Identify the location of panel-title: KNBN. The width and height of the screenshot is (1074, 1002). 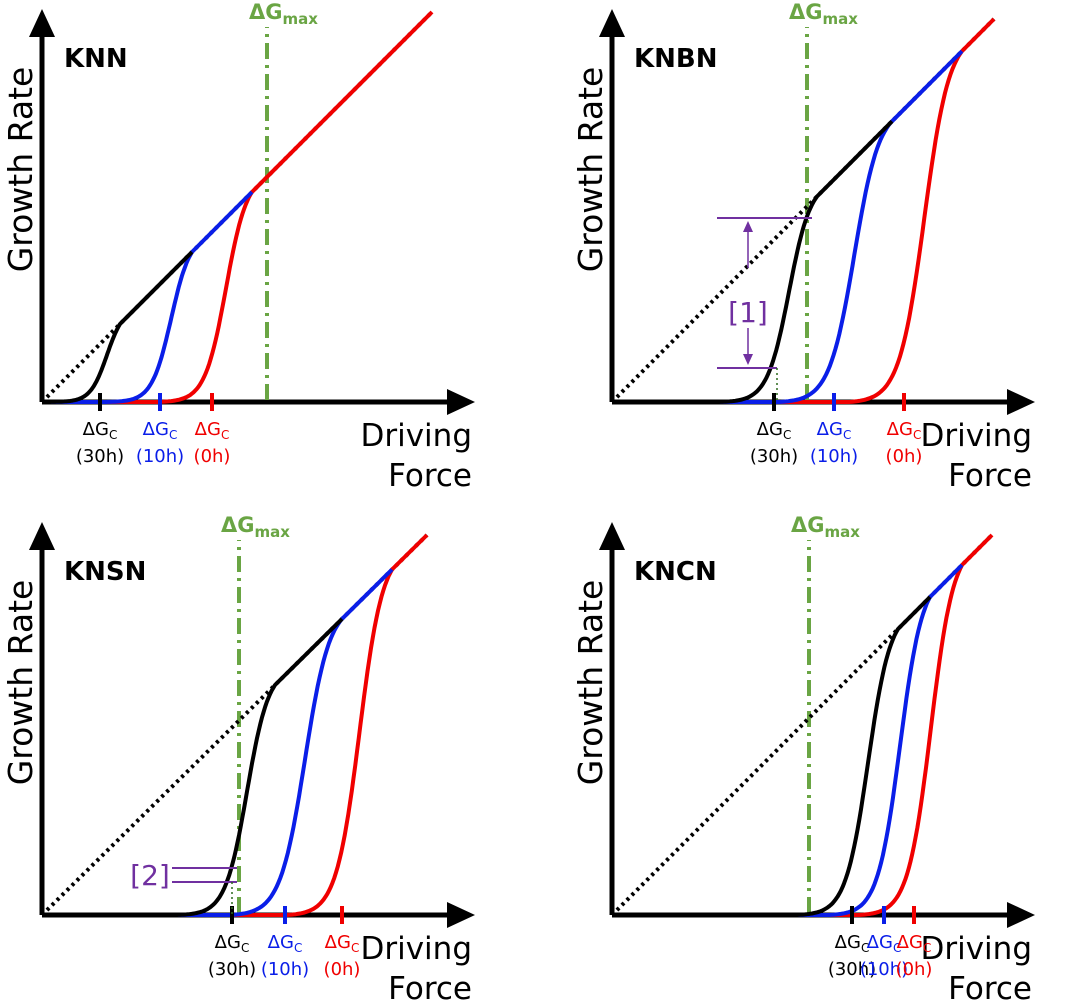
(675, 59).